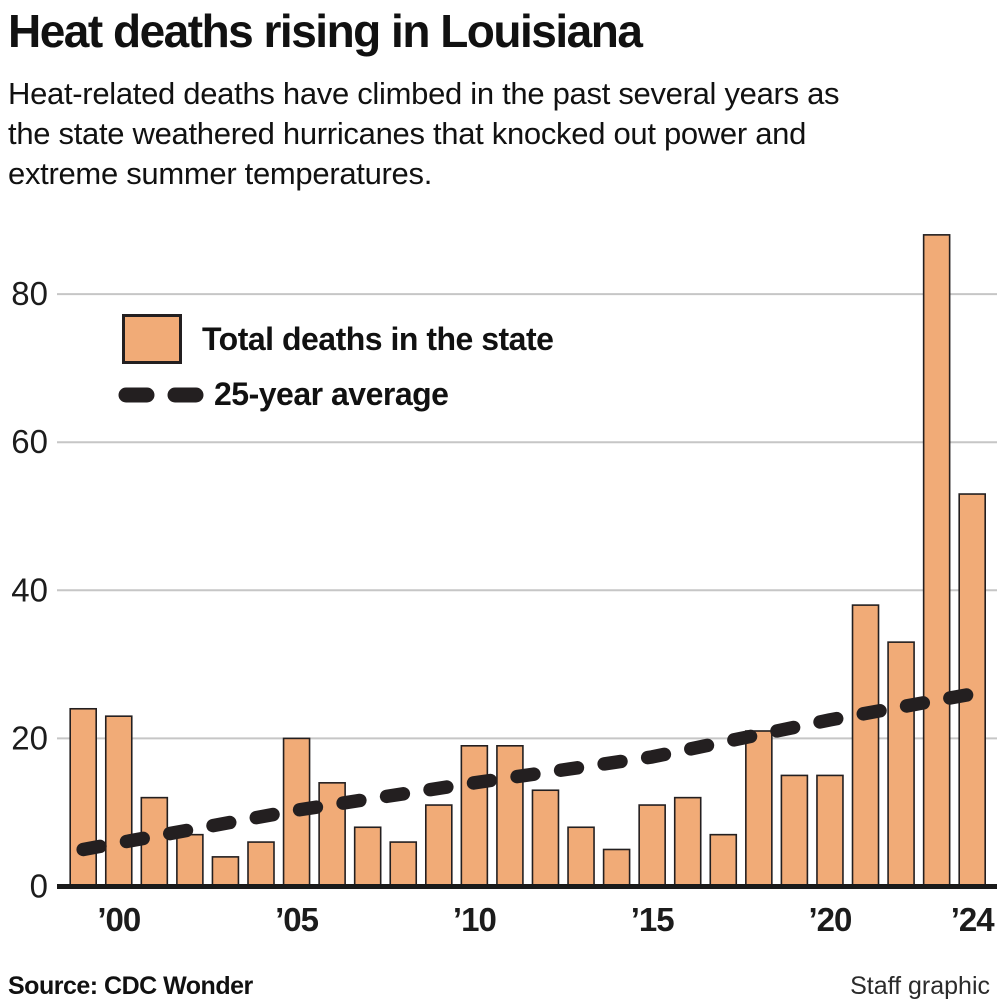  What do you see at coordinates (297, 919) in the screenshot?
I see `x-axis-tick-label: ’05` at bounding box center [297, 919].